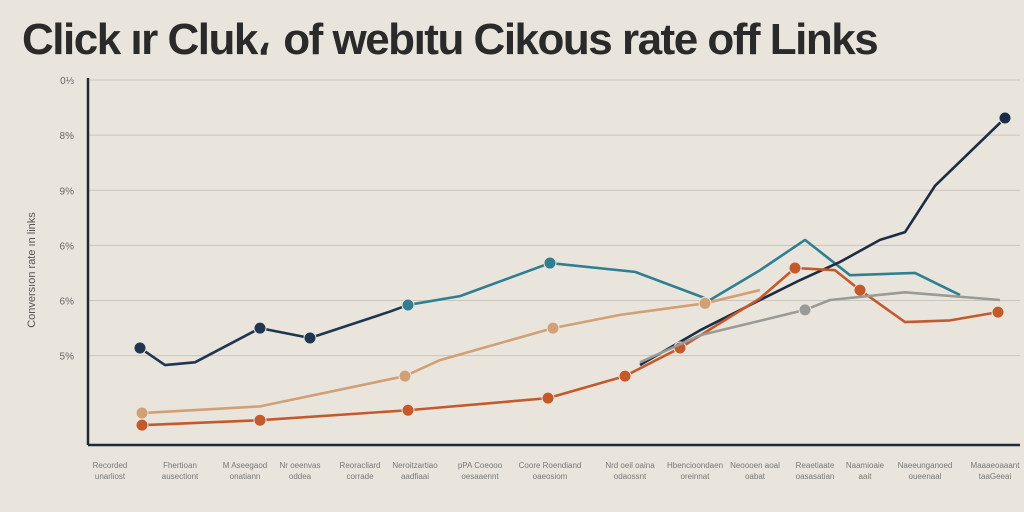 Image resolution: width=1024 pixels, height=512 pixels. I want to click on x-tick-label: Nr oeenvas, so click(300, 465).